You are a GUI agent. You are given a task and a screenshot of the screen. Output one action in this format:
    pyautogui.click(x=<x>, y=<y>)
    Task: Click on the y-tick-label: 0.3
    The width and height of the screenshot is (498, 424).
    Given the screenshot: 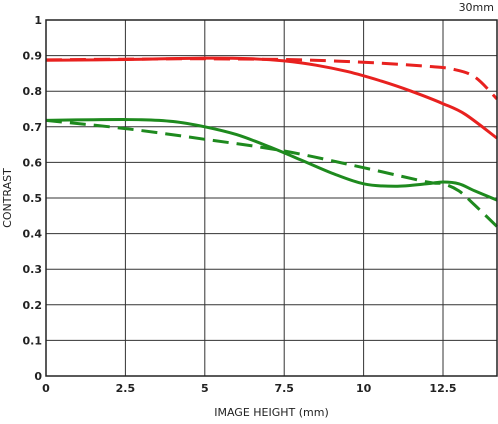 What is the action you would take?
    pyautogui.click(x=33, y=269)
    